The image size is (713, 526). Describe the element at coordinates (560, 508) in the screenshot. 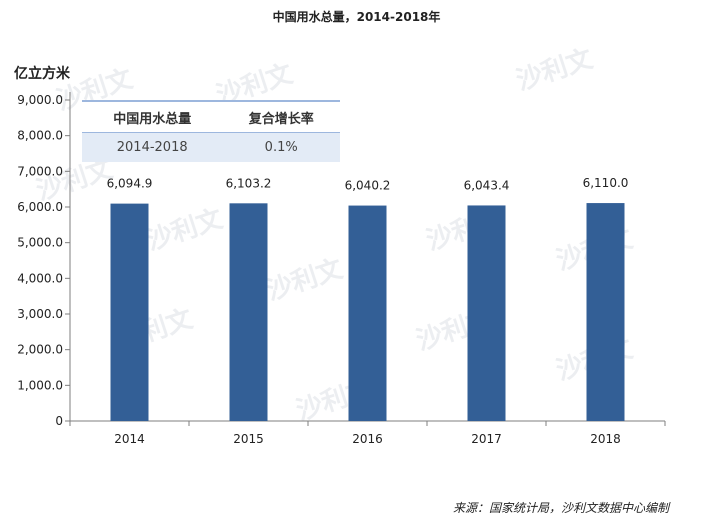

I see `source-note: 来源：国家统计局，沙利文数据中心编制` at that location.